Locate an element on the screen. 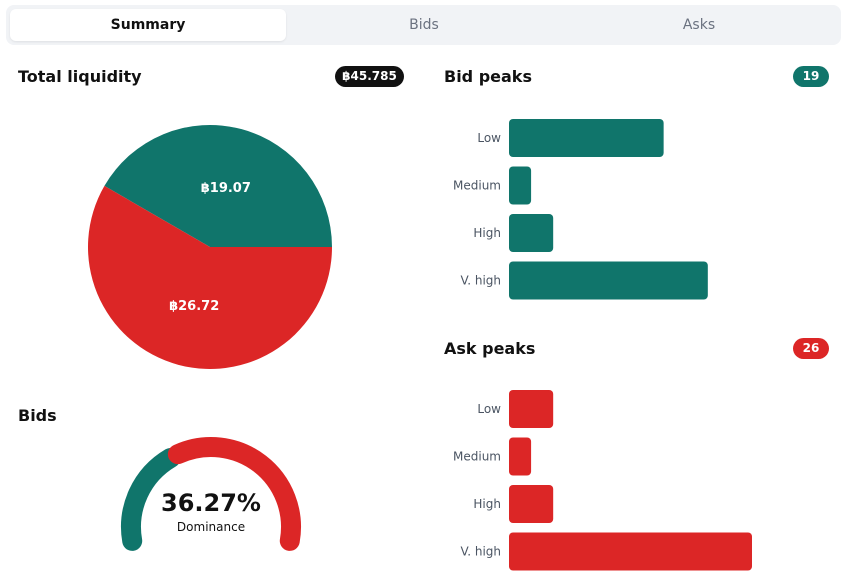  bid-peaks-tick-label: V. high is located at coordinates (481, 281).